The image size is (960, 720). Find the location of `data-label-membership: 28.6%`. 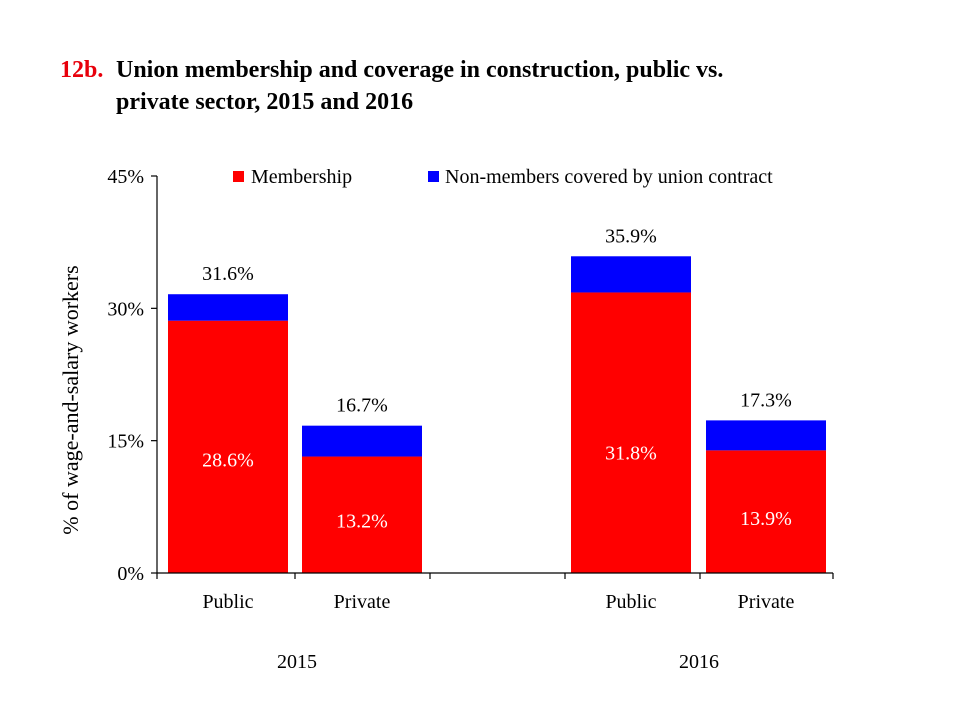

data-label-membership: 28.6% is located at coordinates (228, 460).